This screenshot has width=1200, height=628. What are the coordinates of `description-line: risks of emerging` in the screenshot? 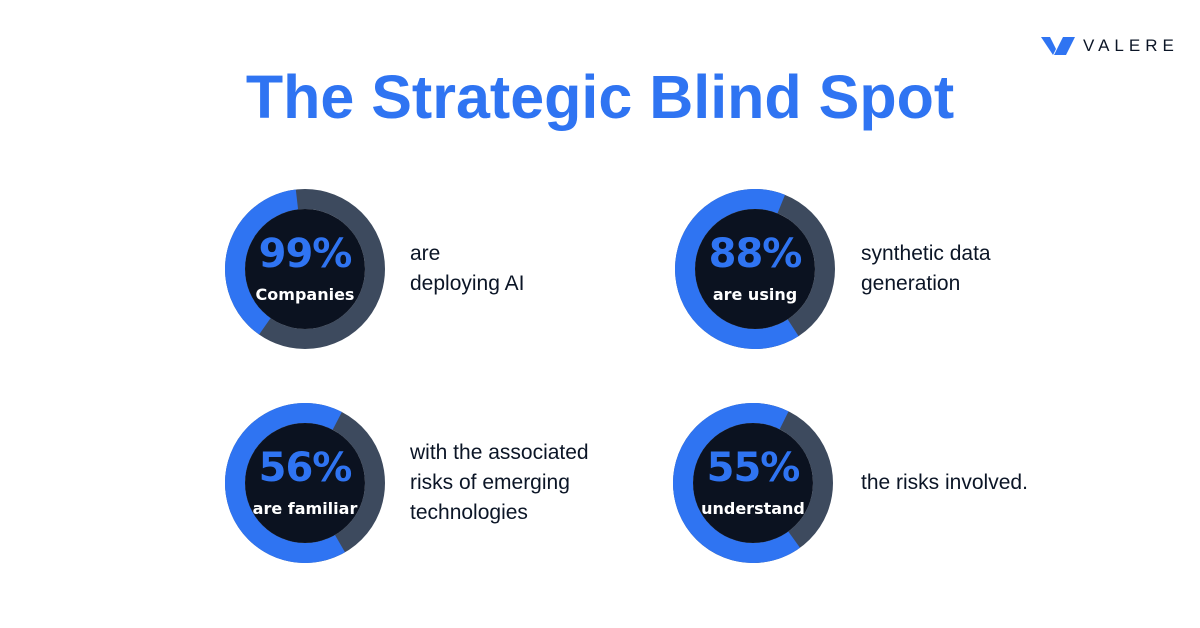 It's located at (490, 482).